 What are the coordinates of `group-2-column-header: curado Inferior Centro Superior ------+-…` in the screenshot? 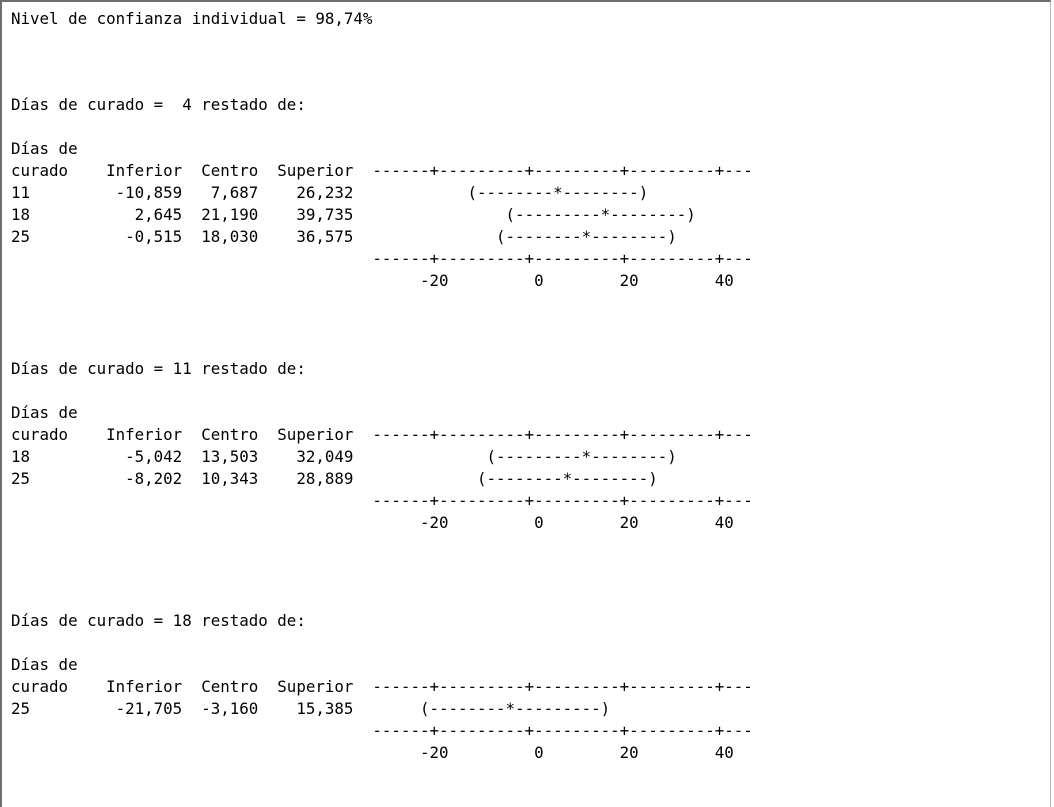 It's located at (382, 434).